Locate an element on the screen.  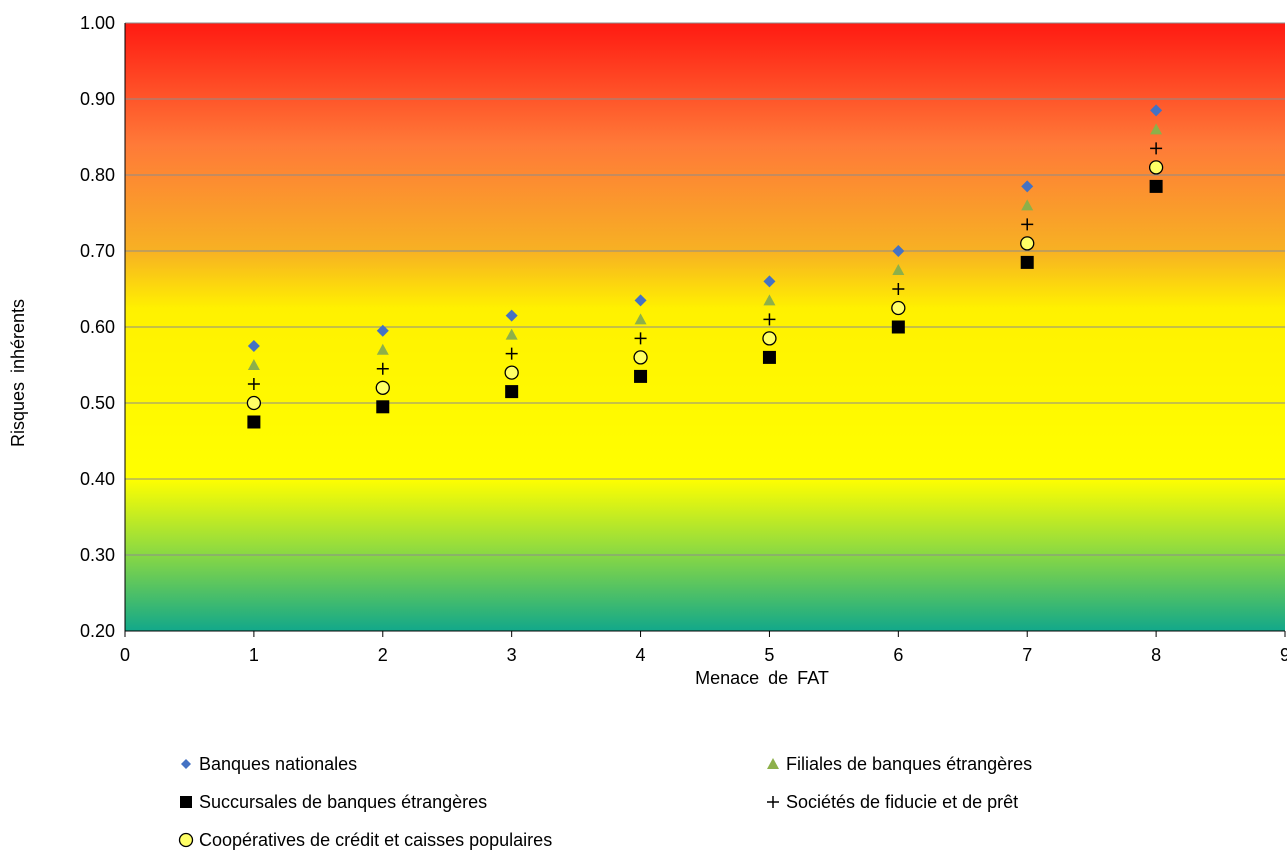
y-tick-label: 1.00 is located at coordinates (97, 23).